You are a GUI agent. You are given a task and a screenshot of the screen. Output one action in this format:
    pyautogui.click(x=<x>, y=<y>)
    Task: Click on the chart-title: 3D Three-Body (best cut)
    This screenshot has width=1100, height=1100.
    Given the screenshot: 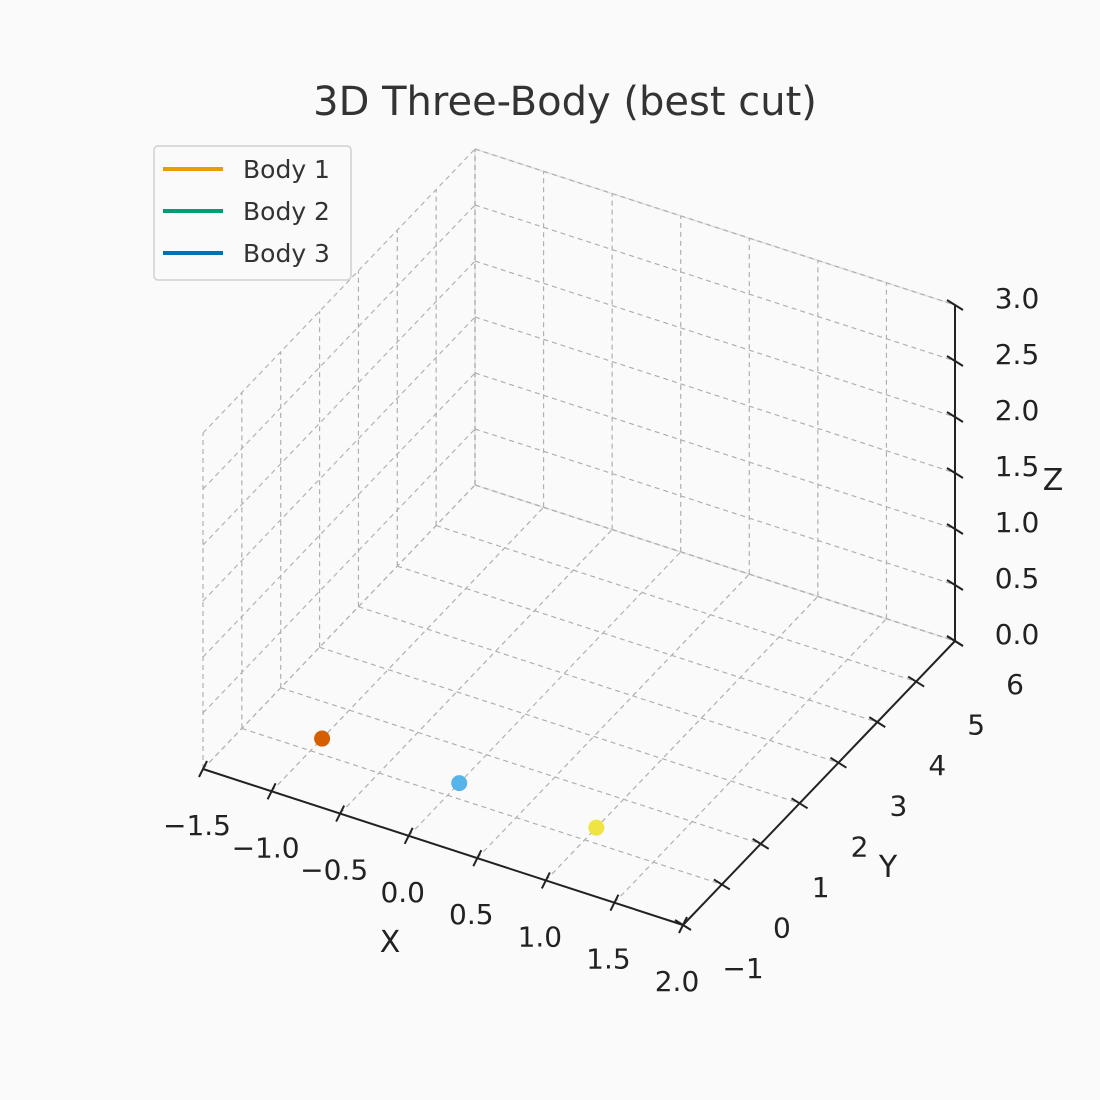 What is the action you would take?
    pyautogui.click(x=565, y=102)
    